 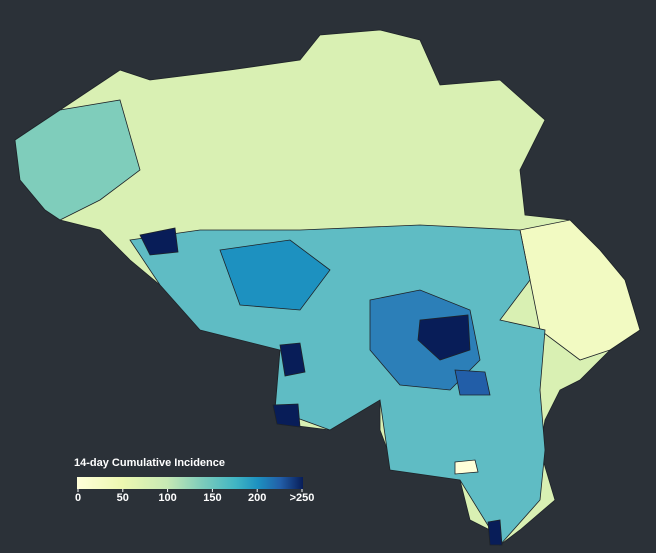 What do you see at coordinates (212, 498) in the screenshot?
I see `tick-label: 150` at bounding box center [212, 498].